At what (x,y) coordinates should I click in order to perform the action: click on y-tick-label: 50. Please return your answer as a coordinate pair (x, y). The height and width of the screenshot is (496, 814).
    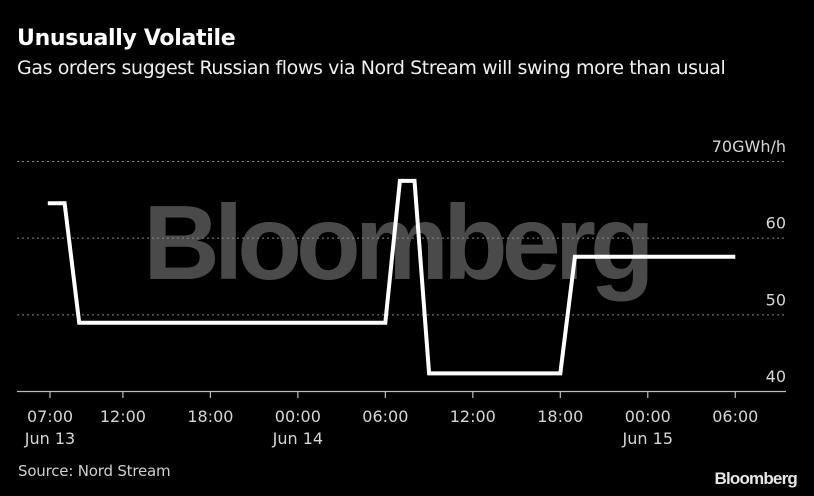
    Looking at the image, I should click on (776, 299).